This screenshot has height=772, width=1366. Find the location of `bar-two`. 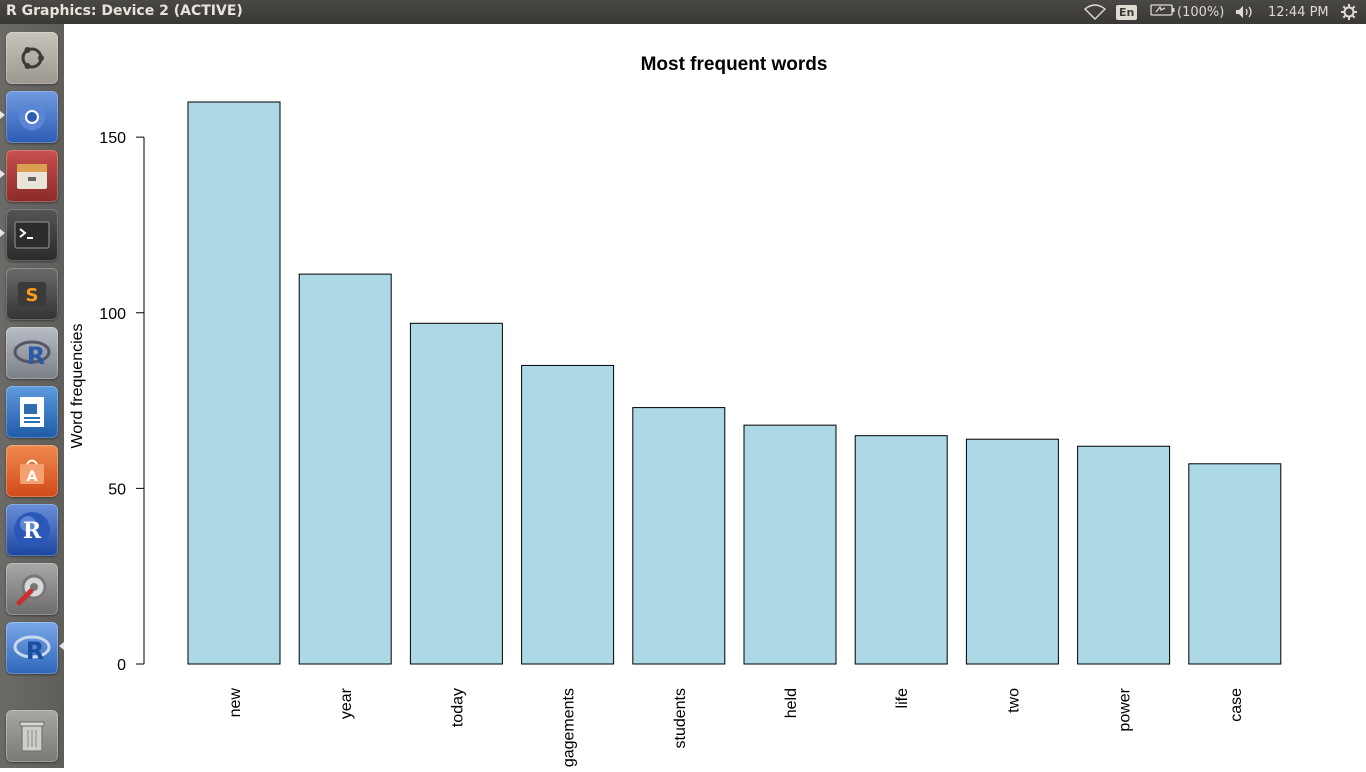

bar-two is located at coordinates (1012, 551).